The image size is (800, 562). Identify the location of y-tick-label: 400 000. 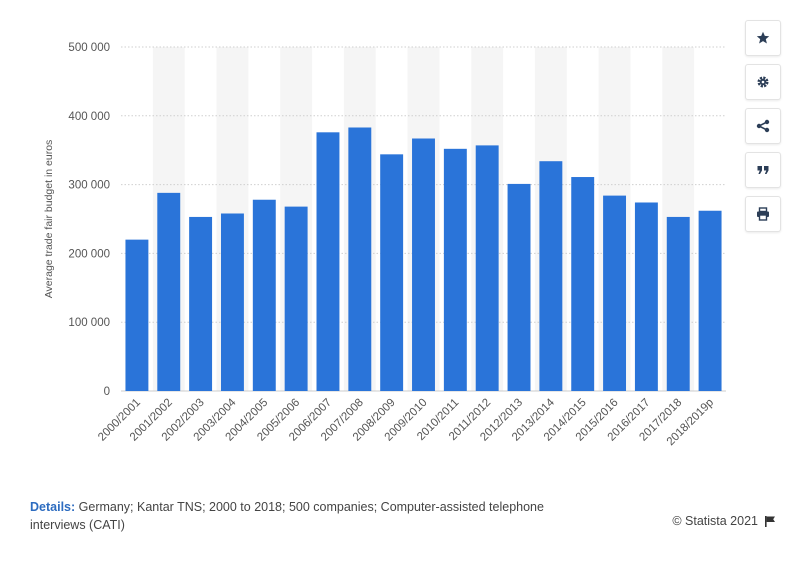
(89, 117).